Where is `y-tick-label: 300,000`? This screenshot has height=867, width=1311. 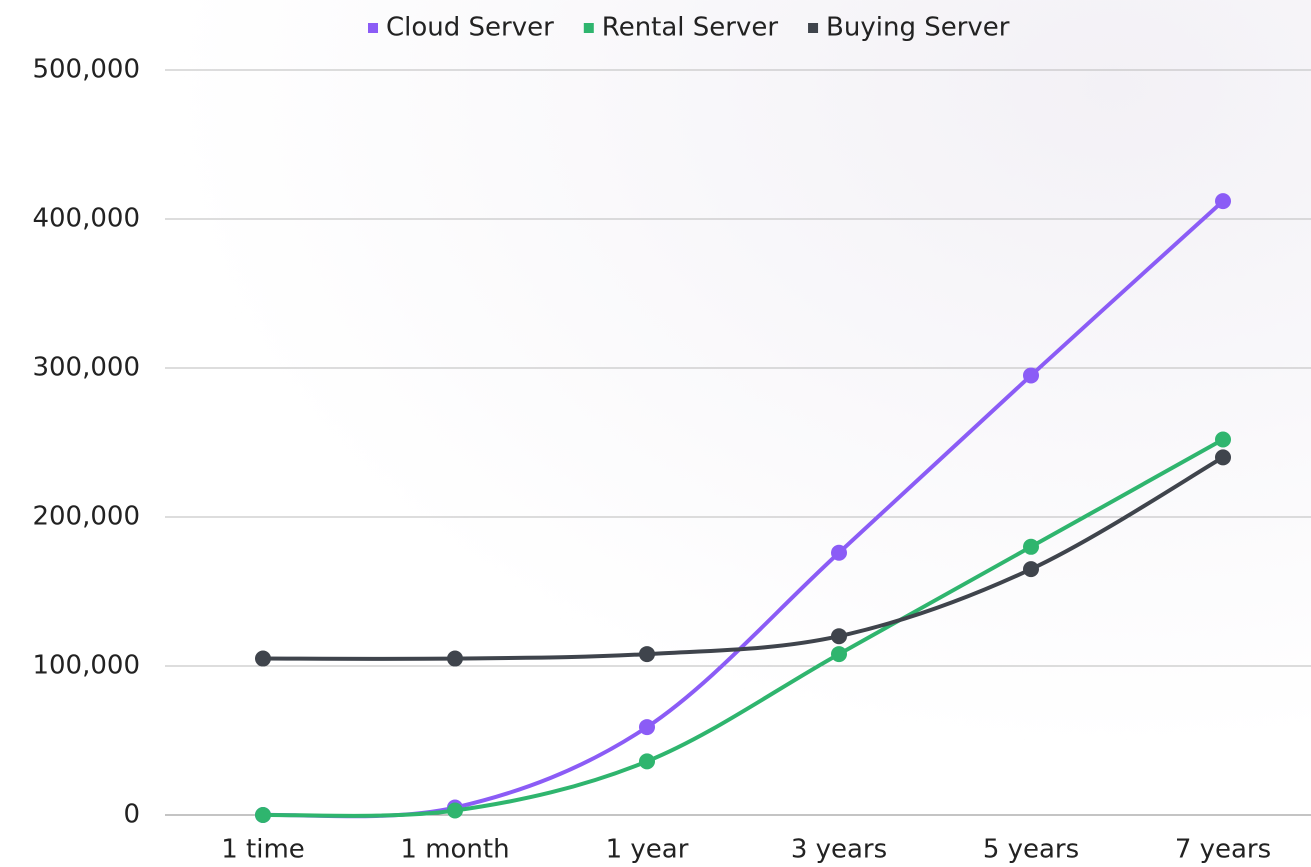
y-tick-label: 300,000 is located at coordinates (86, 368).